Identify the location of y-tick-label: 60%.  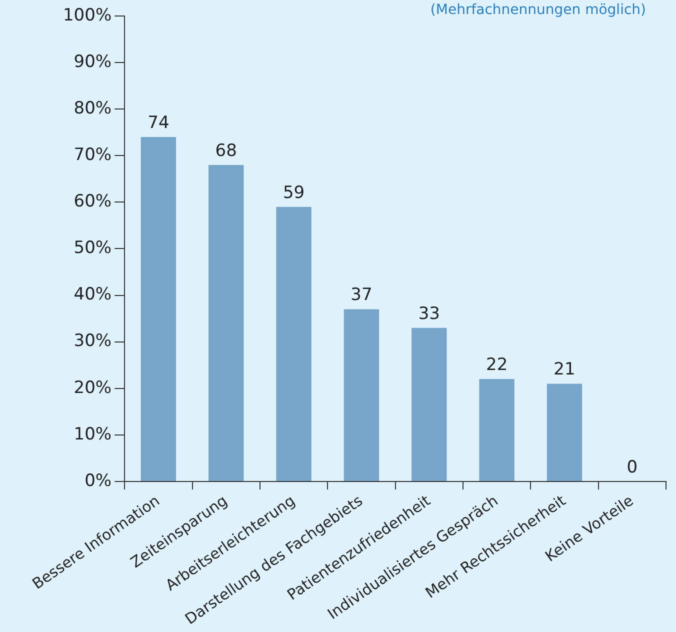
(93, 202).